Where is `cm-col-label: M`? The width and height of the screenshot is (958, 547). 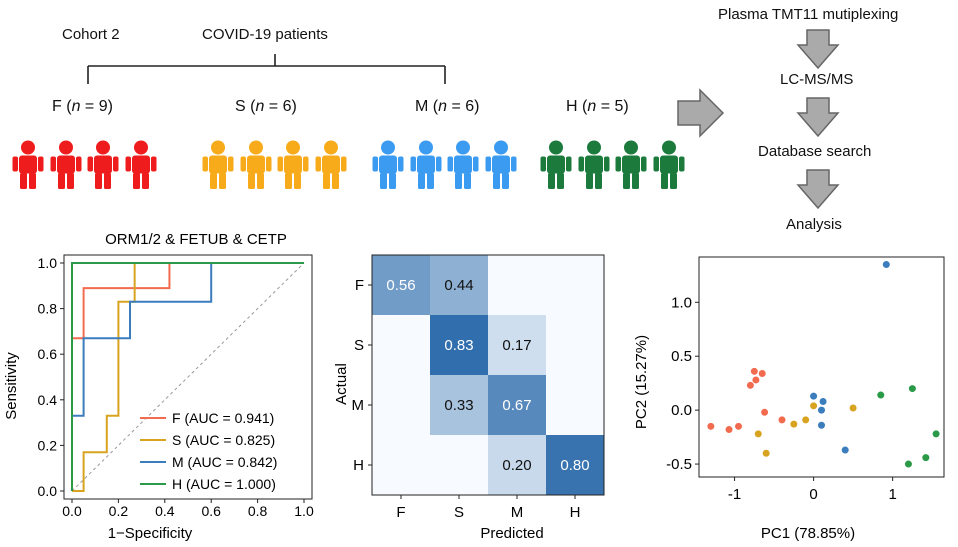 cm-col-label: M is located at coordinates (517, 512).